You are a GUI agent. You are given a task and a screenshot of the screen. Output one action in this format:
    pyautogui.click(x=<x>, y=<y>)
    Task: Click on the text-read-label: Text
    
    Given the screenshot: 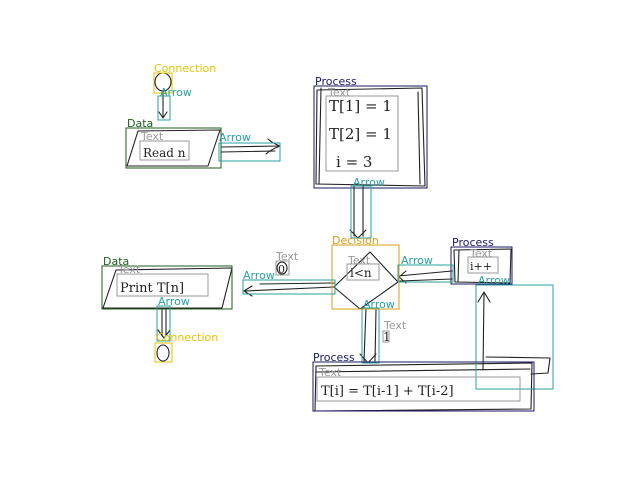 What is the action you would take?
    pyautogui.click(x=152, y=136)
    